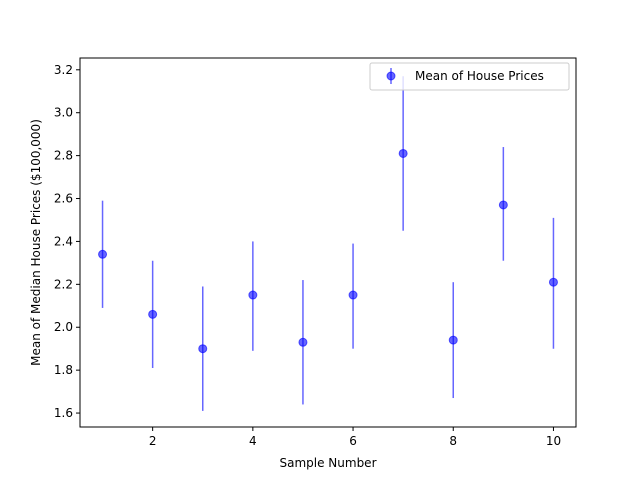 The height and width of the screenshot is (480, 640). Describe the element at coordinates (63, 327) in the screenshot. I see `y-tick-label: 2.0` at that location.